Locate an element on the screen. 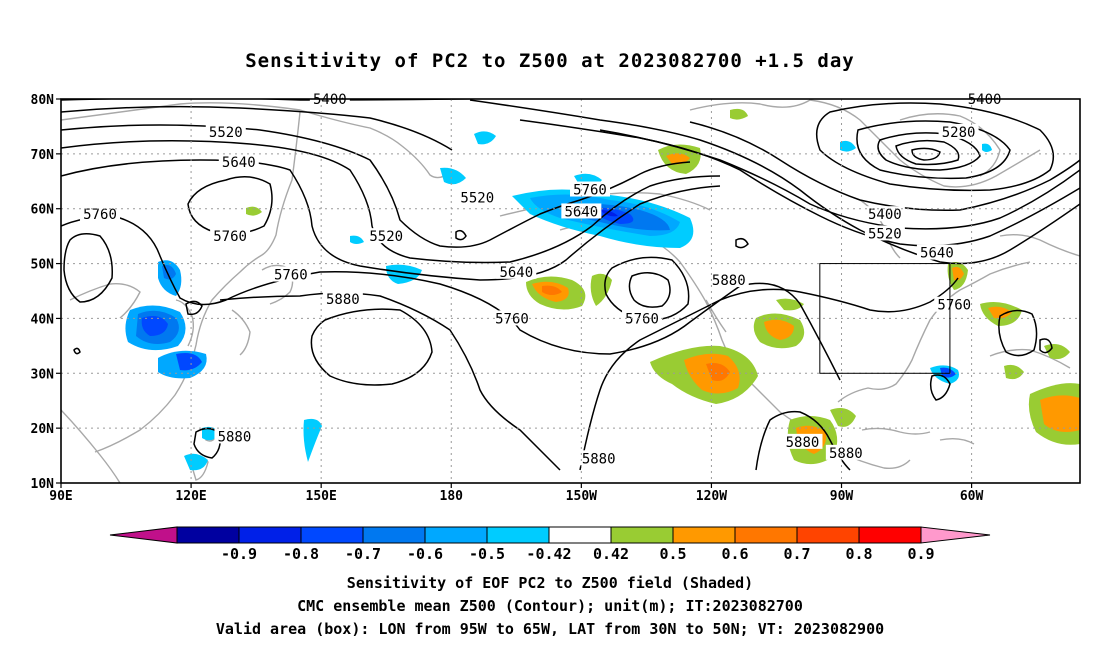 This screenshot has height=650, width=1100. lat-tick-label: 20N is located at coordinates (43, 429).